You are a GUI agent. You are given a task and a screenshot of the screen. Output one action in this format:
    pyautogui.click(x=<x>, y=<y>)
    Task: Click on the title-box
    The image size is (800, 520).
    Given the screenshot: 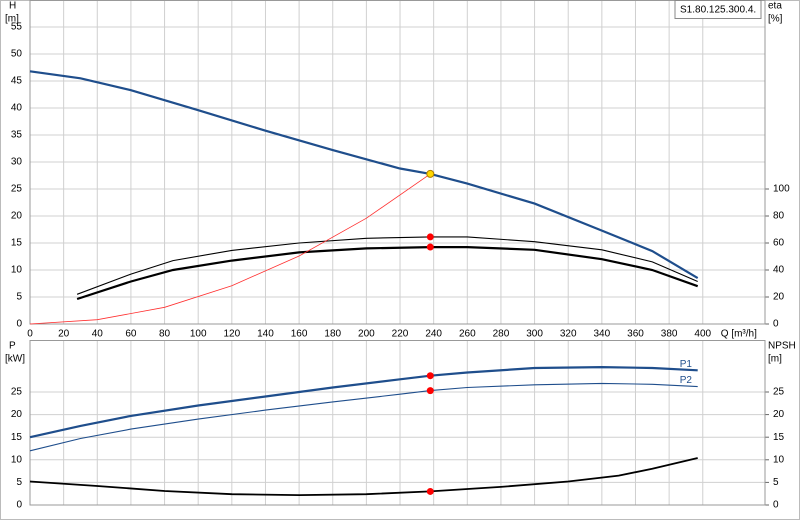 What is the action you would take?
    pyautogui.click(x=718, y=9)
    